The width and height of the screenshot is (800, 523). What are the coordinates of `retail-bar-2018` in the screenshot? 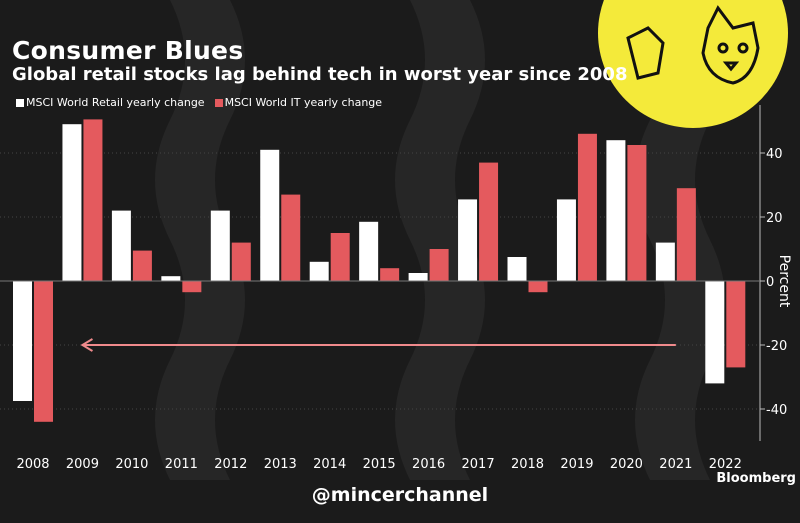 It's located at (517, 269).